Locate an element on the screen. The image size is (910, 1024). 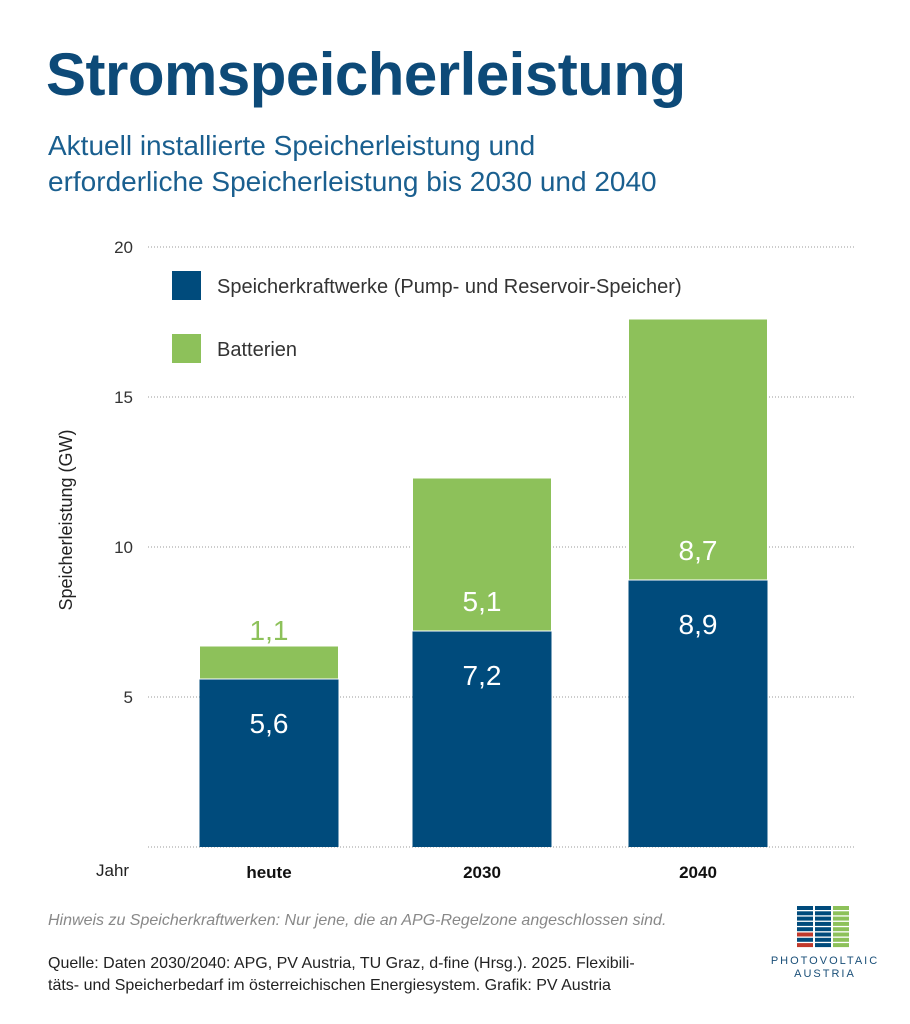
y-tick-label: 10 is located at coordinates (123, 547).